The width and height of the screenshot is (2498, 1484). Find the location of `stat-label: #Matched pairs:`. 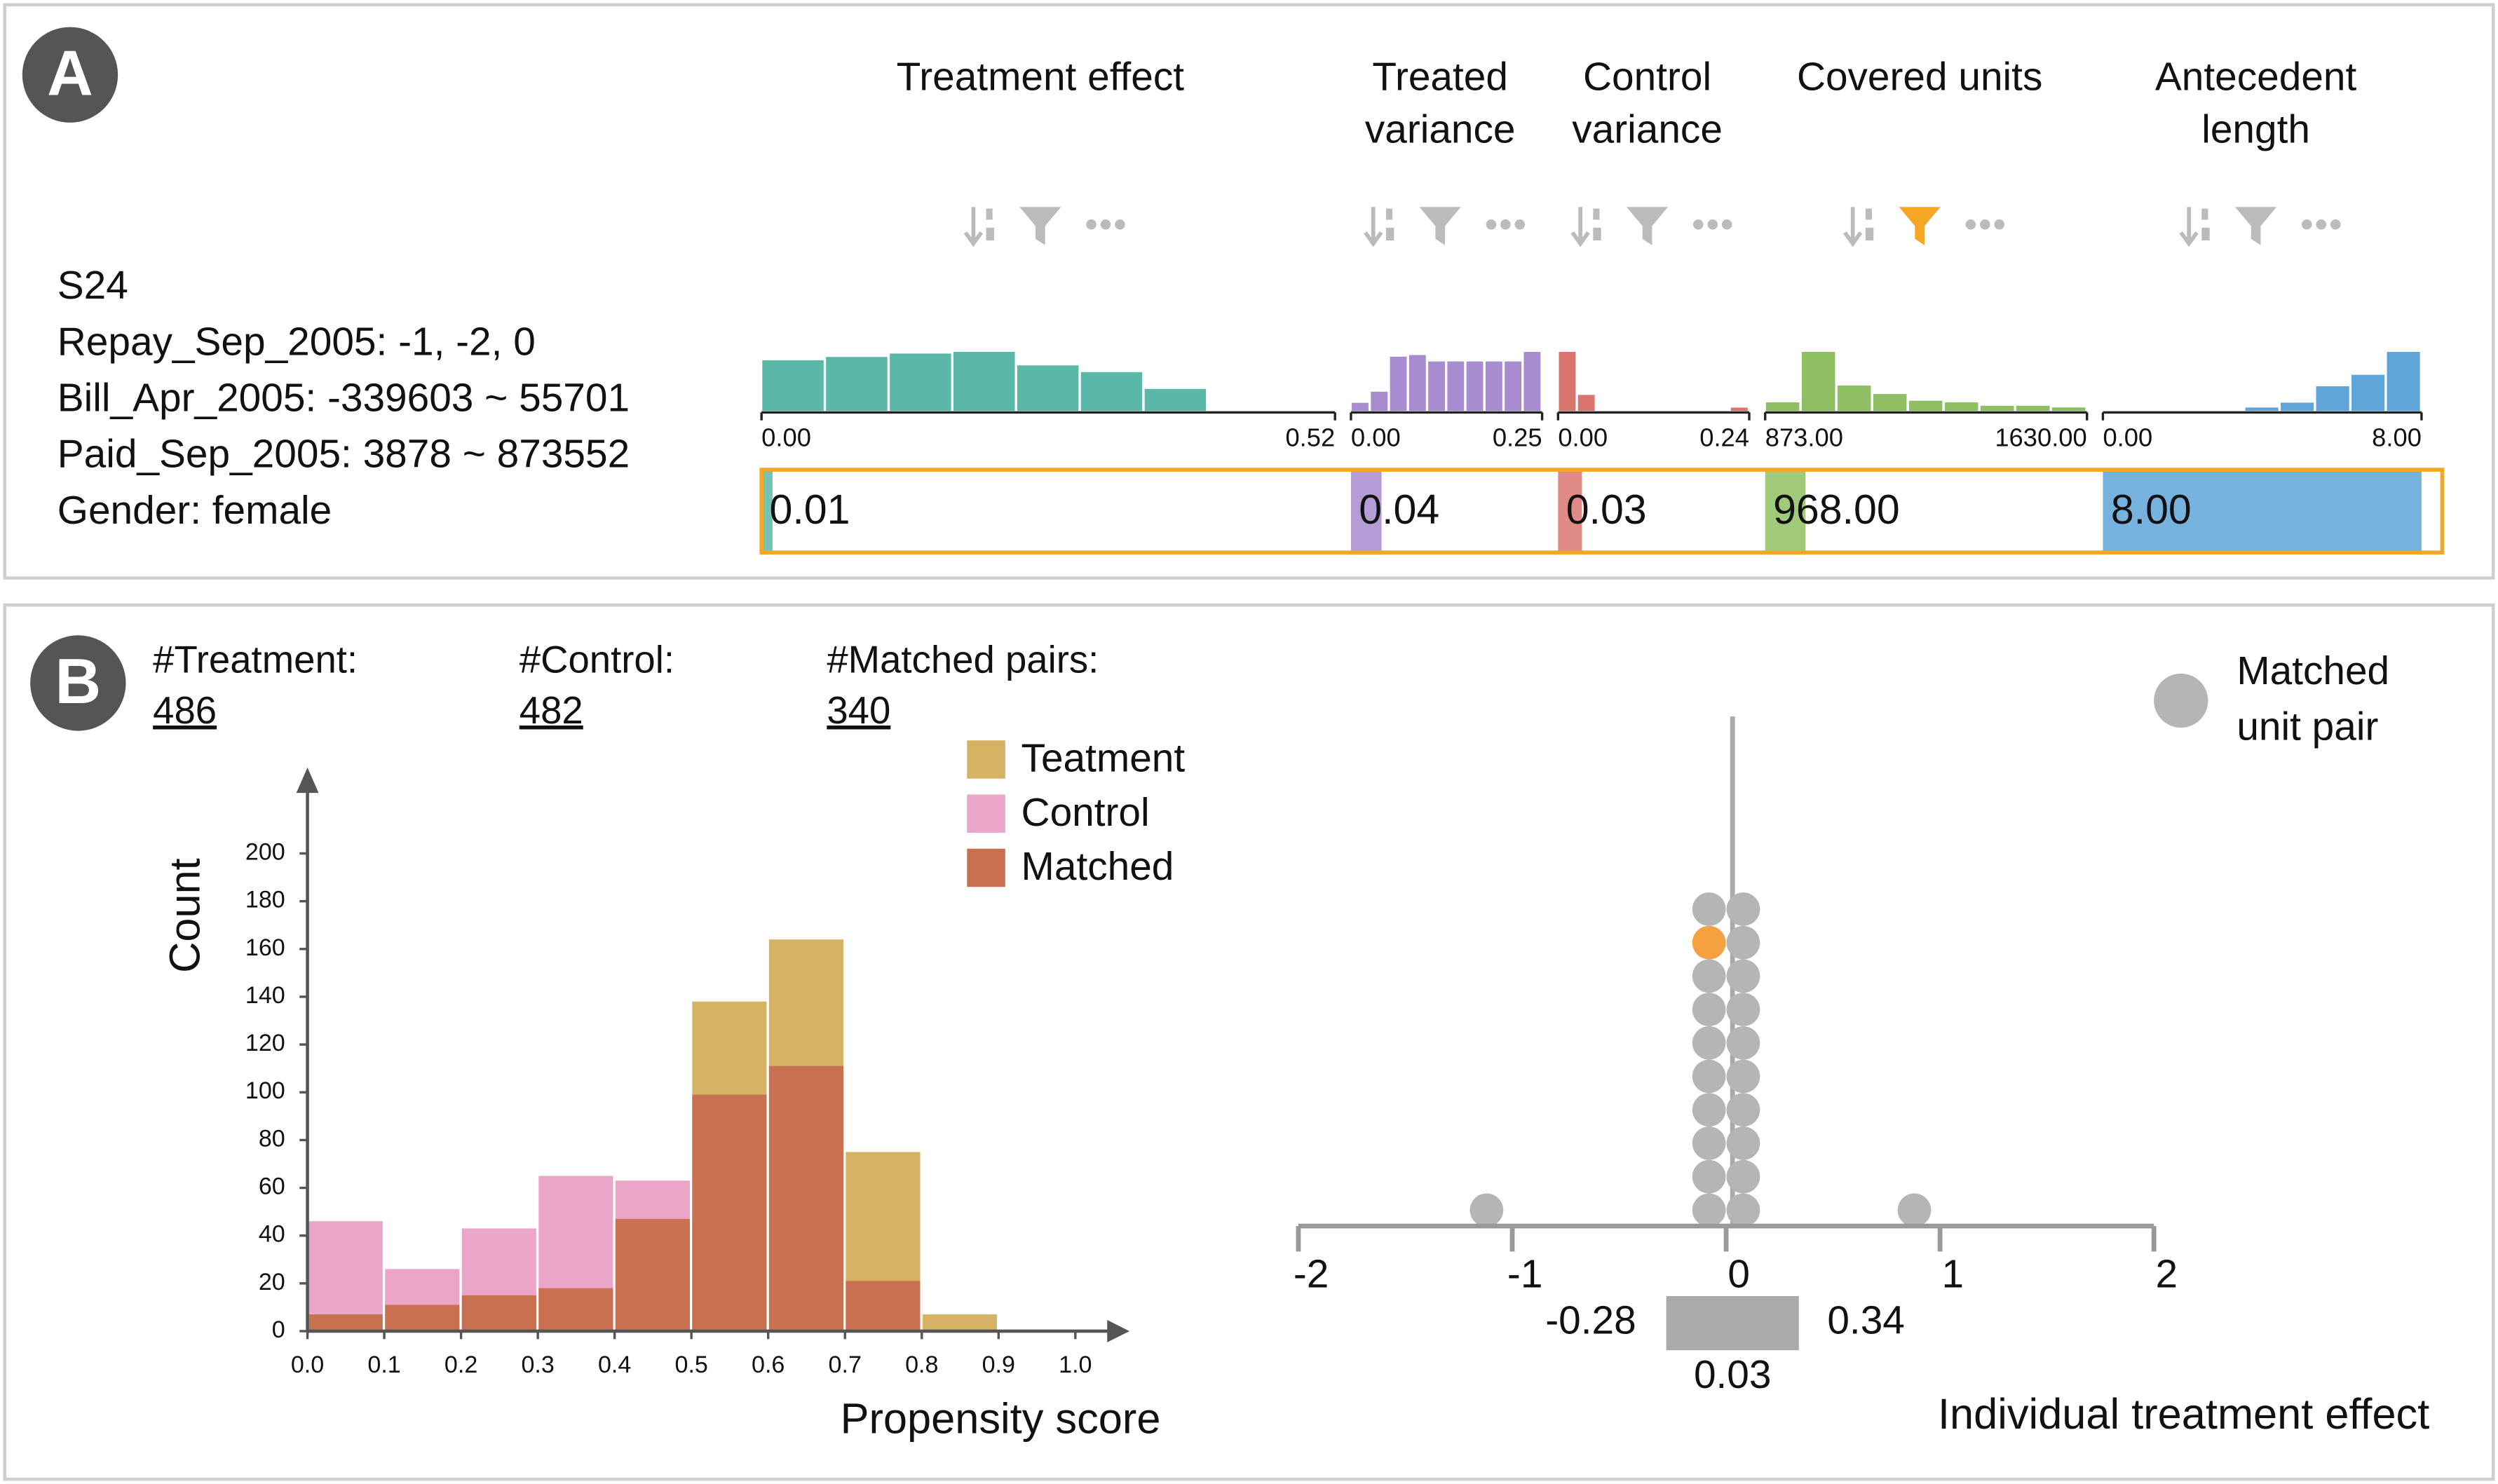

stat-label: #Matched pairs: is located at coordinates (963, 659).